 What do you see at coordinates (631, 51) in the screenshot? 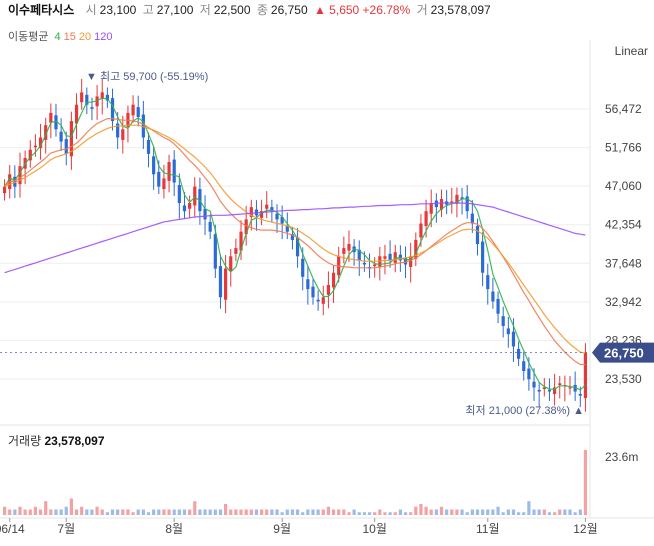
I see `scale-mode-toggle: Linear` at bounding box center [631, 51].